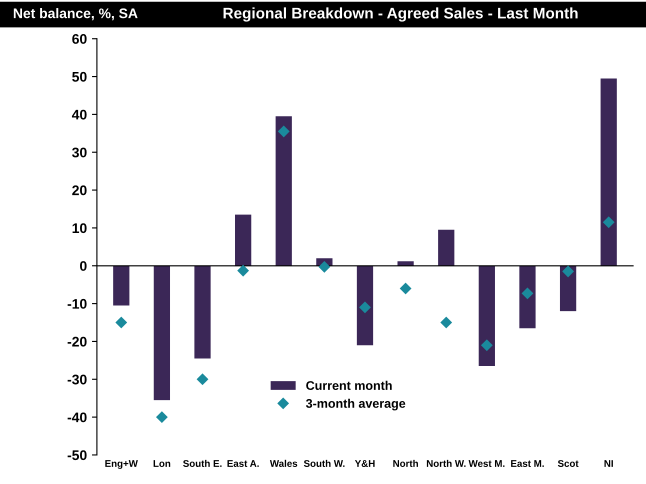 Image resolution: width=646 pixels, height=484 pixels. I want to click on legend-label: 3-month average, so click(356, 404).